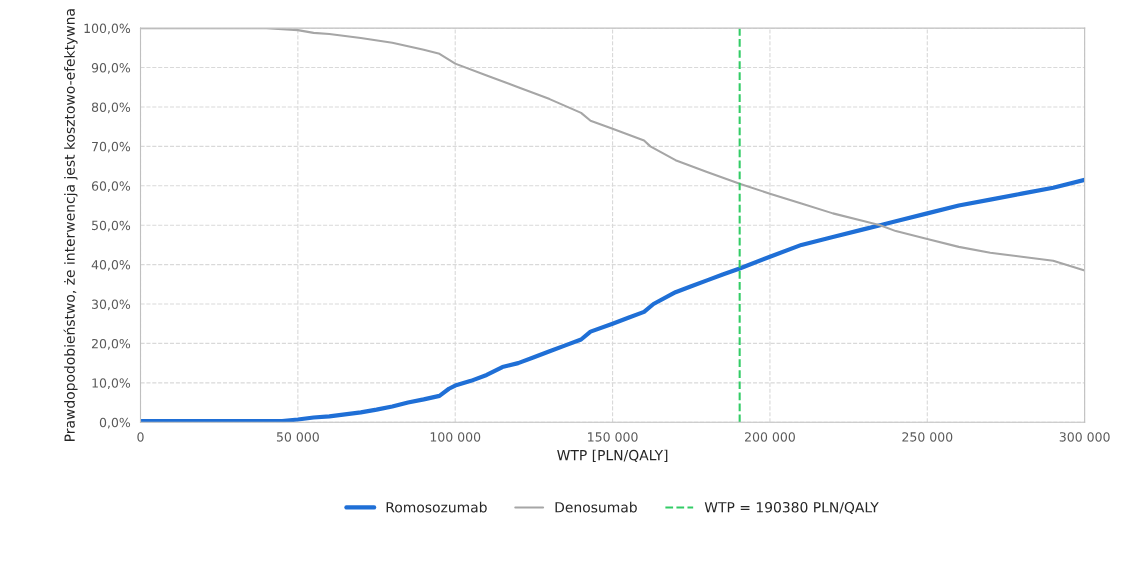  What do you see at coordinates (111, 186) in the screenshot?
I see `y-tick-label: 60,0%` at bounding box center [111, 186].